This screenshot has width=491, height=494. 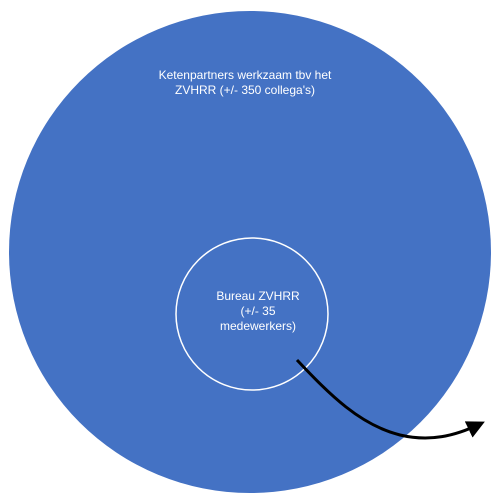 I want to click on inner-circle-label: Bureau ZVHRR (+/- 35 medewerkers), so click(x=258, y=311).